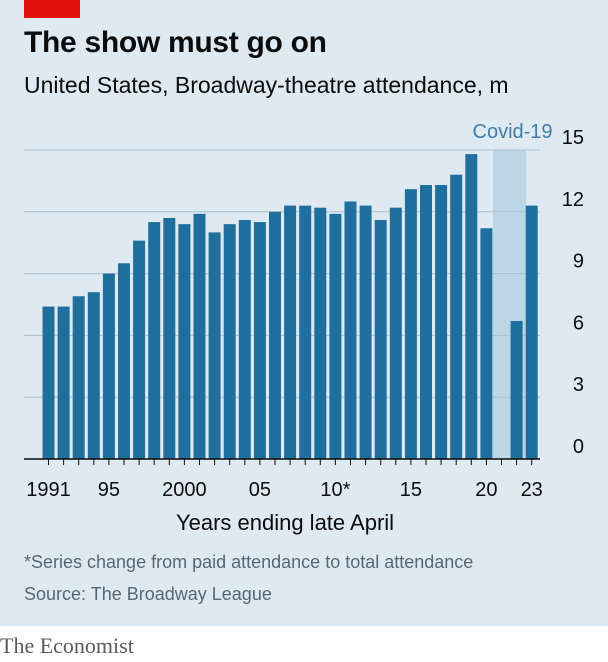  What do you see at coordinates (411, 490) in the screenshot?
I see `x-tick-label: 15` at bounding box center [411, 490].